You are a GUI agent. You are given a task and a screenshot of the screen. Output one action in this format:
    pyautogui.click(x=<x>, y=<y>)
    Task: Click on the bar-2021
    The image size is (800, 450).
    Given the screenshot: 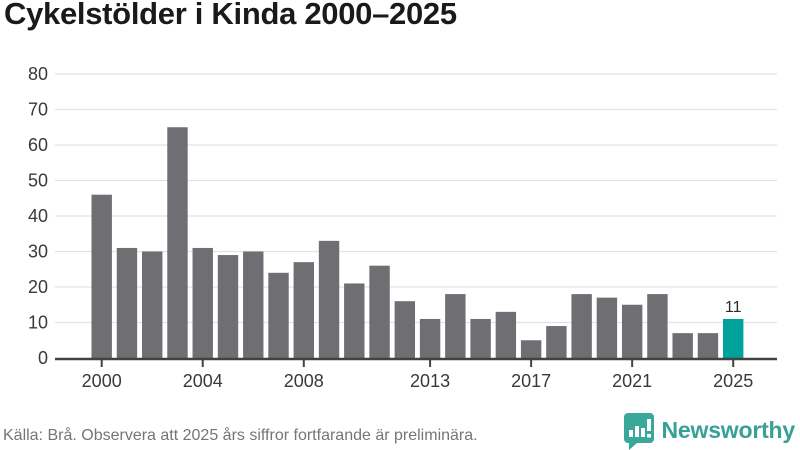 What is the action you would take?
    pyautogui.click(x=632, y=331)
    